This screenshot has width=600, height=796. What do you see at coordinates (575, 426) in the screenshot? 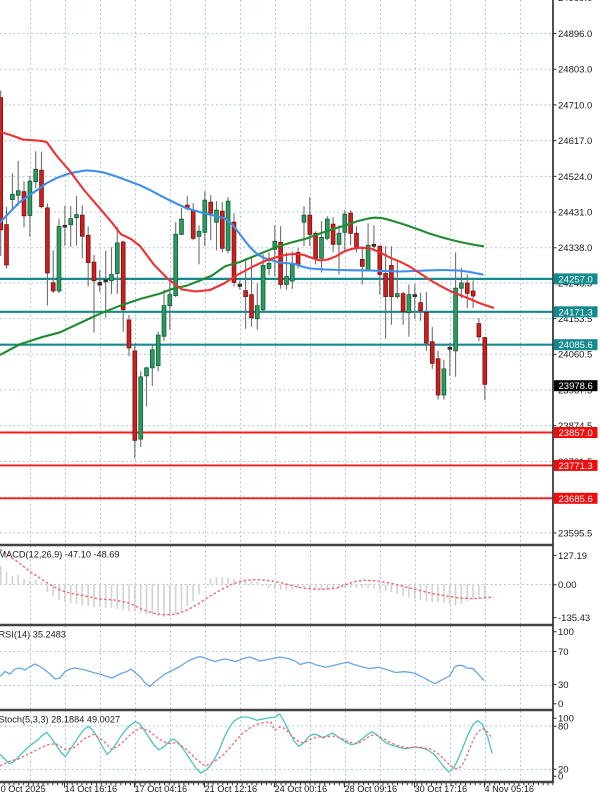
I see `svg-text: 23874.5` at bounding box center [575, 426].